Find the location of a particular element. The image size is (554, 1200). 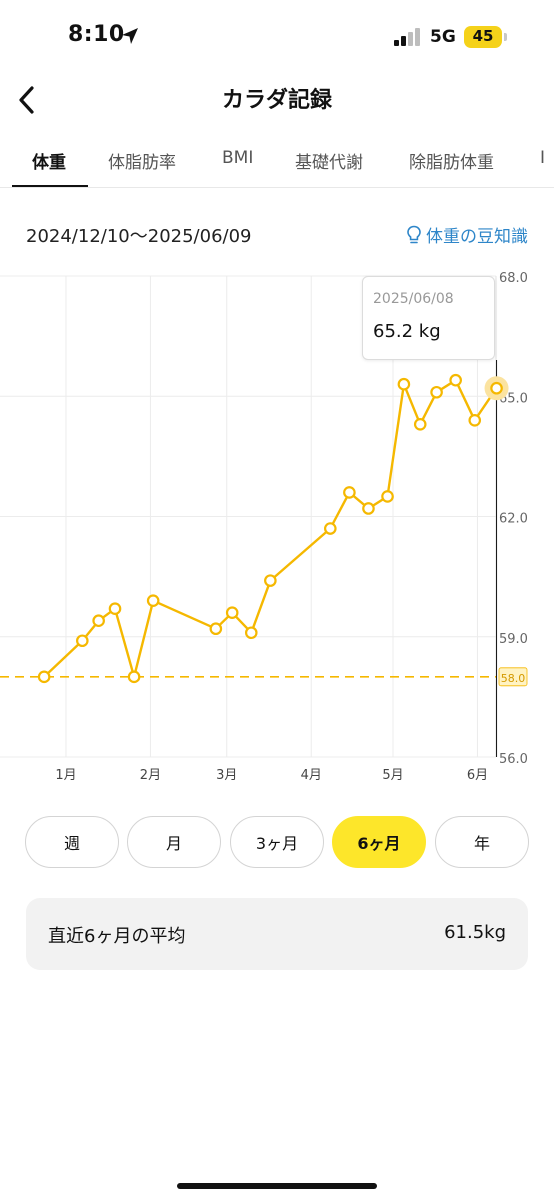

target-label-box is located at coordinates (513, 677).